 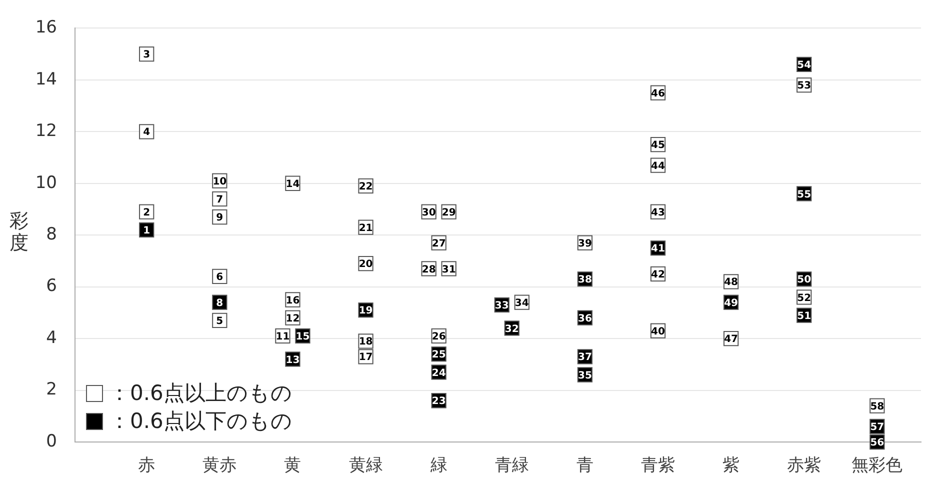 I want to click on x-tick-label: 緑, so click(x=438, y=466).